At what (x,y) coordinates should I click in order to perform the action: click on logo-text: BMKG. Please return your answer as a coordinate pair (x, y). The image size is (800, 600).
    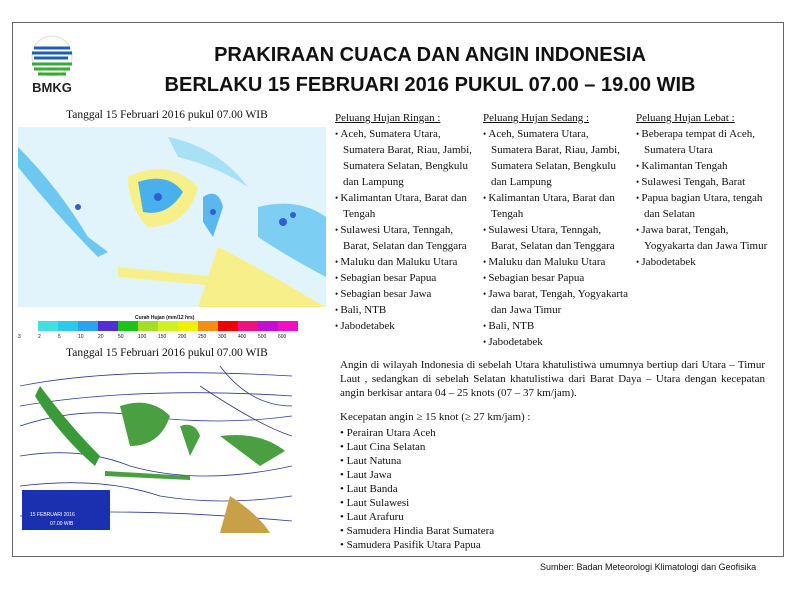
    Looking at the image, I should click on (52, 87).